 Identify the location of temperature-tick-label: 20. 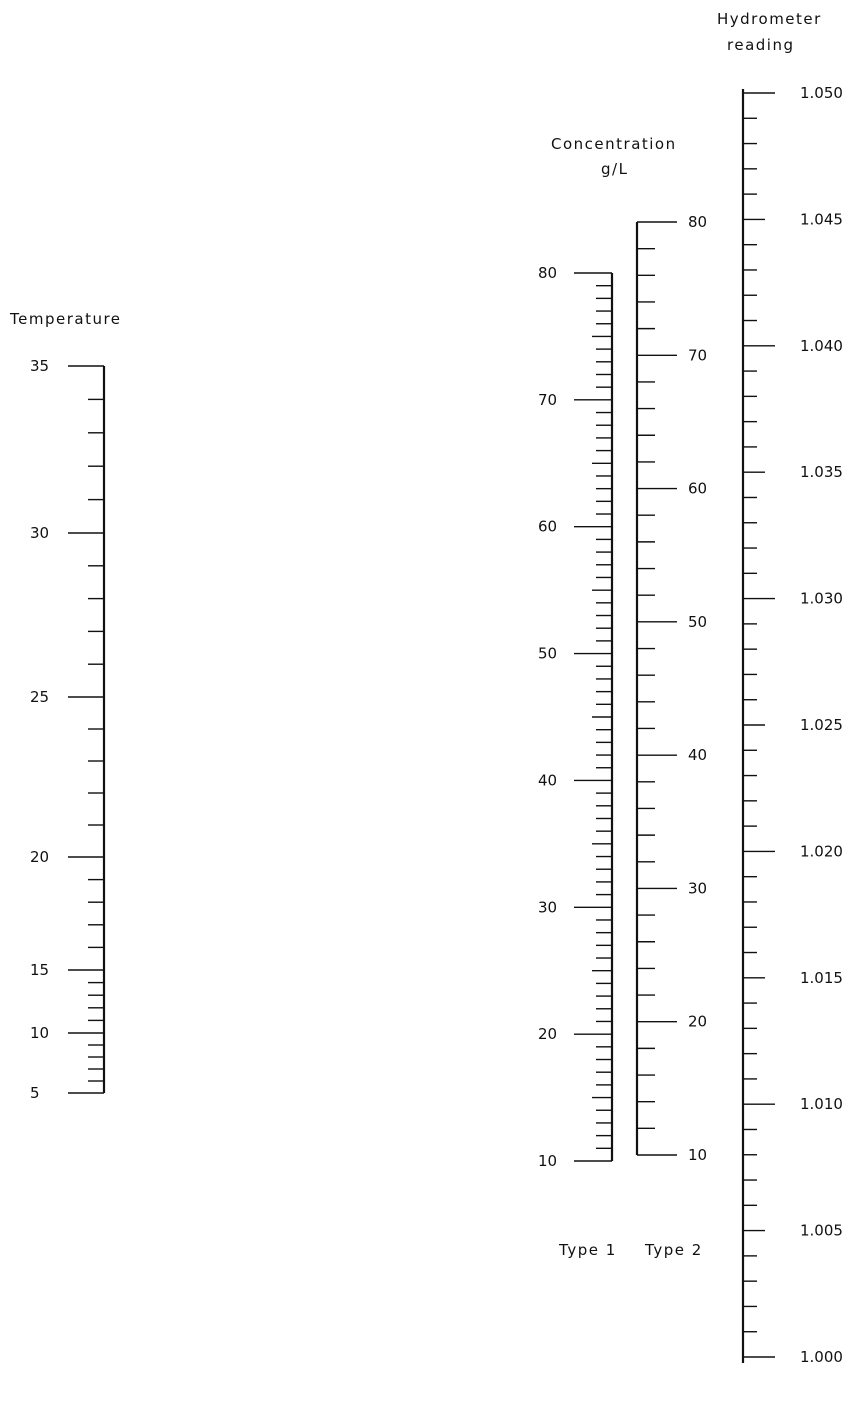
(39, 857).